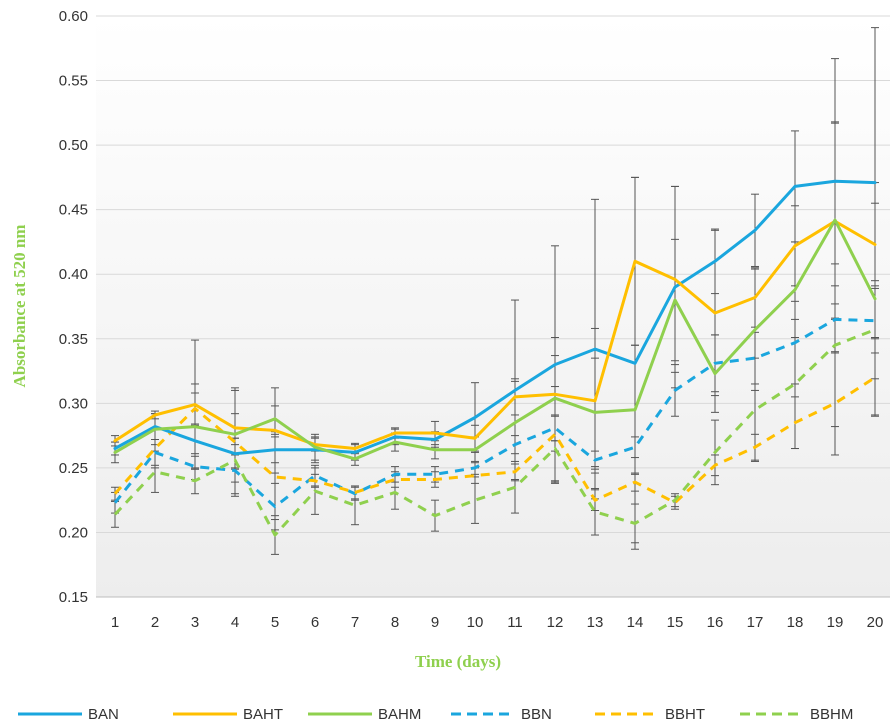  What do you see at coordinates (275, 622) in the screenshot?
I see `x-tick-label: 5` at bounding box center [275, 622].